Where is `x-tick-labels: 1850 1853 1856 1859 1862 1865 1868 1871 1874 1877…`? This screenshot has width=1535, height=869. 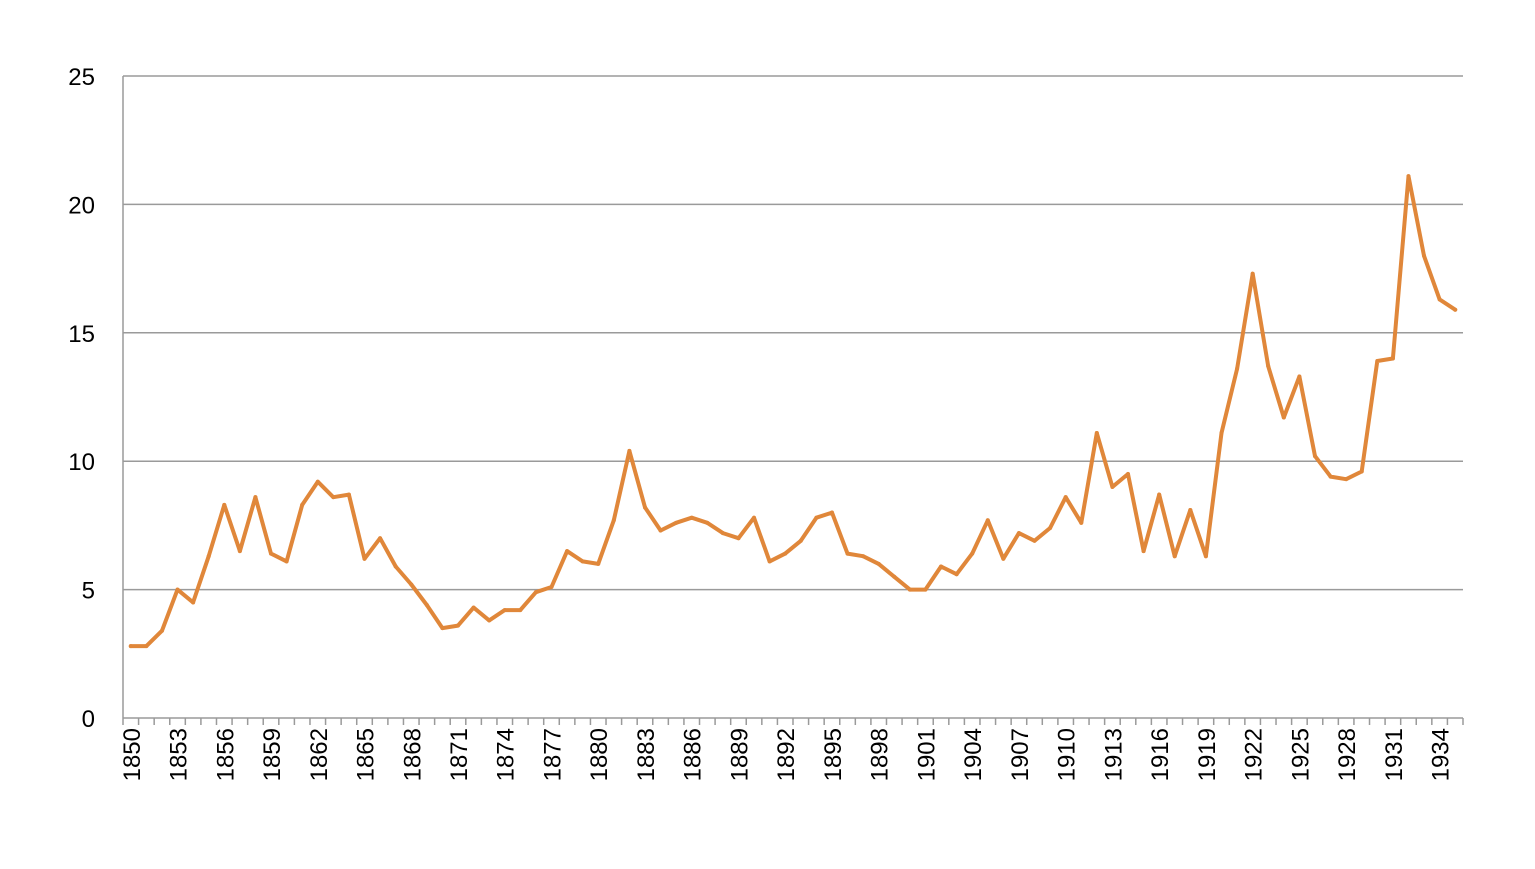
x-tick-labels: 1850 1853 1856 1859 1862 1865 1868 1871 1874 1877… is located at coordinates (787, 754).